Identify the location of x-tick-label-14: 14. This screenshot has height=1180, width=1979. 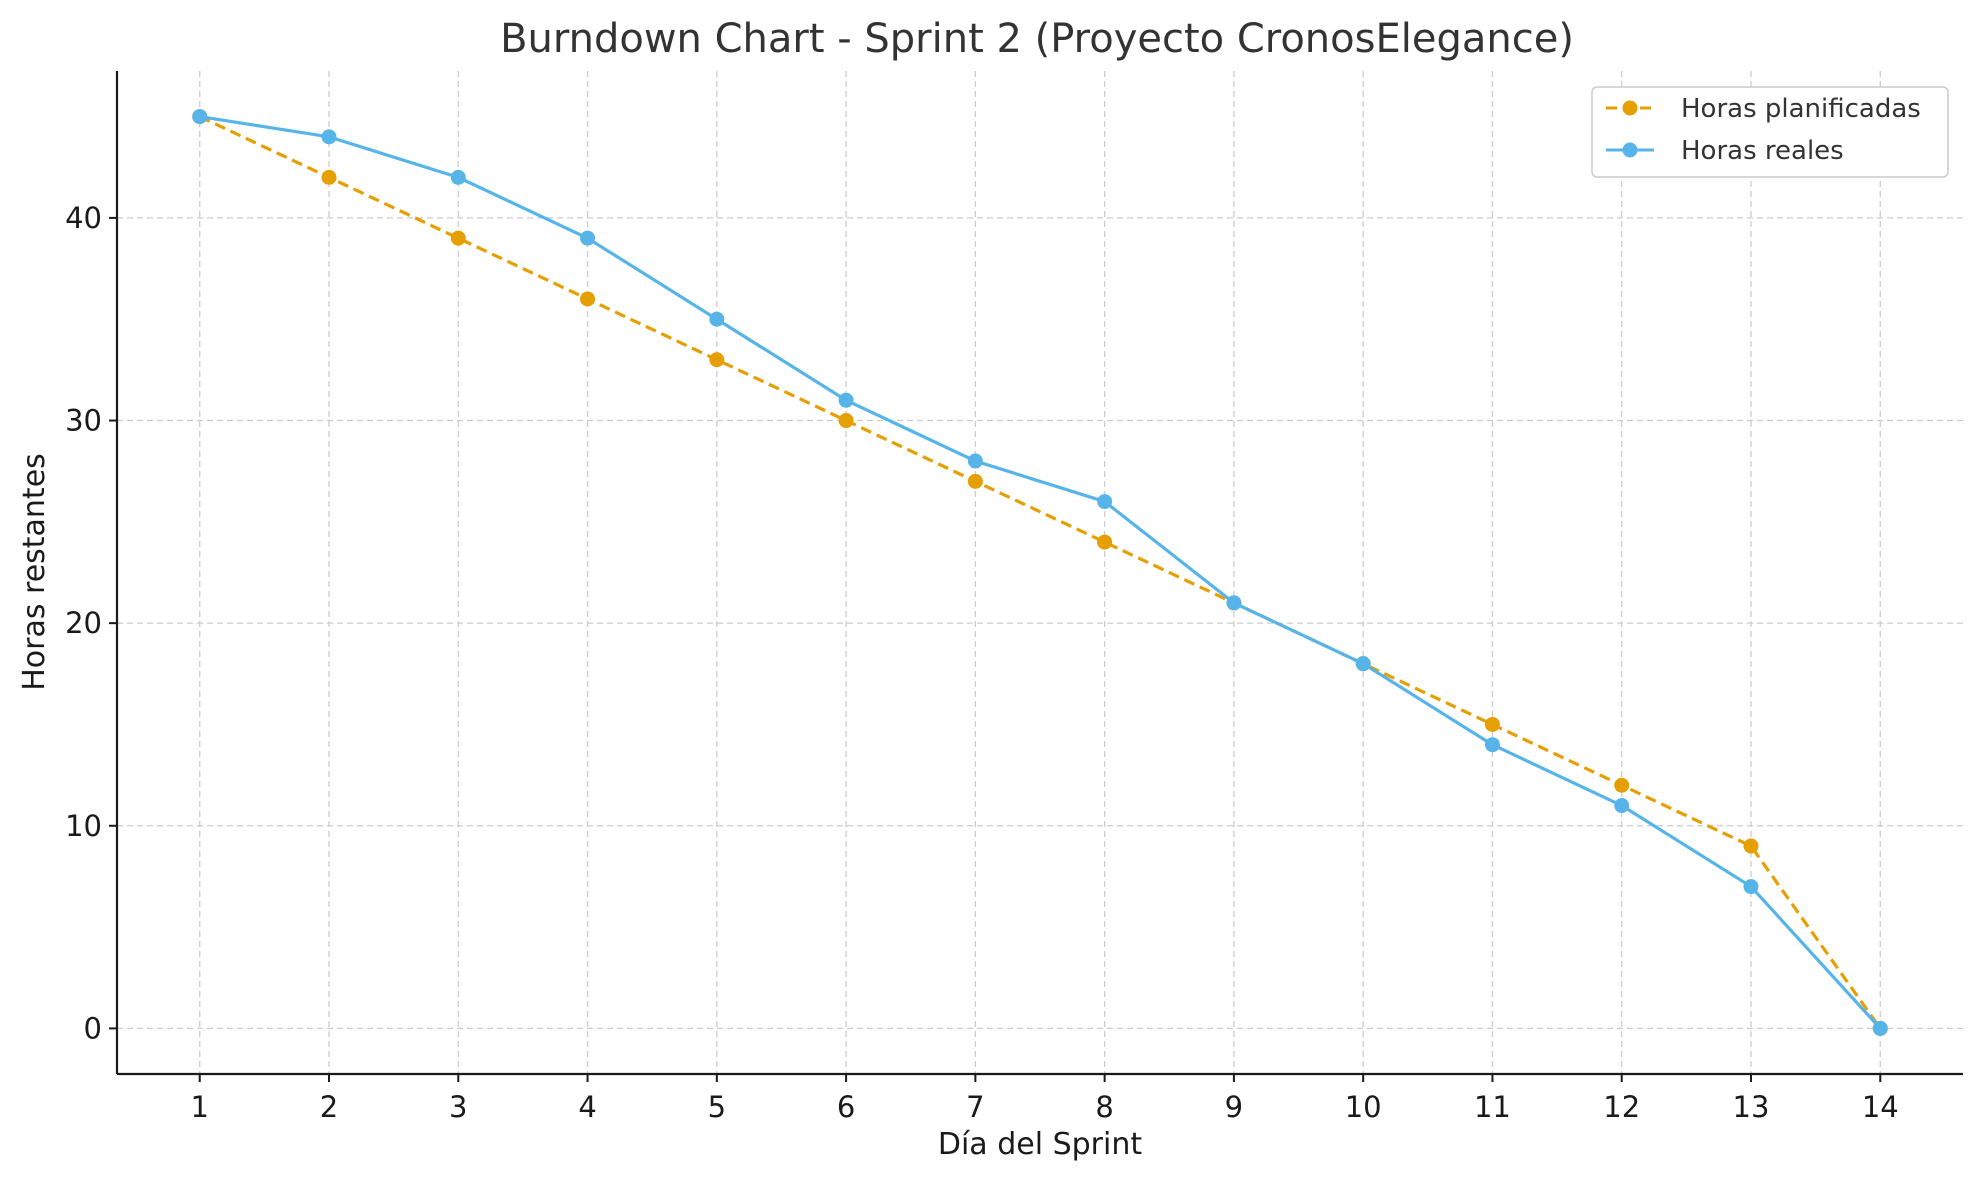
(1880, 1107).